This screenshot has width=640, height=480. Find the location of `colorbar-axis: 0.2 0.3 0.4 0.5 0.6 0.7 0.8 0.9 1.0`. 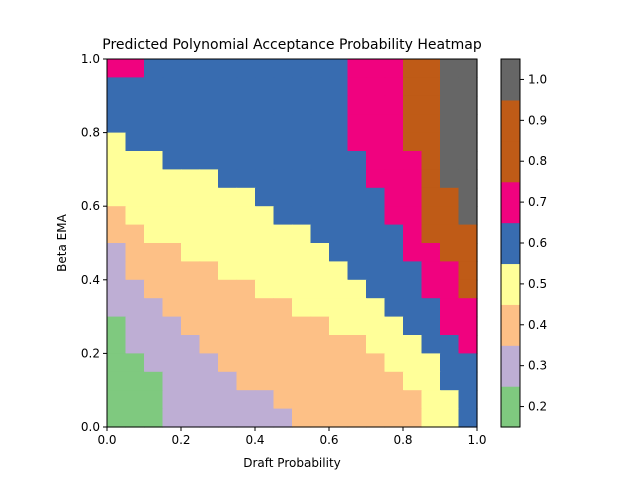

colorbar-axis: 0.2 0.3 0.4 0.5 0.6 0.7 0.8 0.9 1.0 is located at coordinates (533, 243).